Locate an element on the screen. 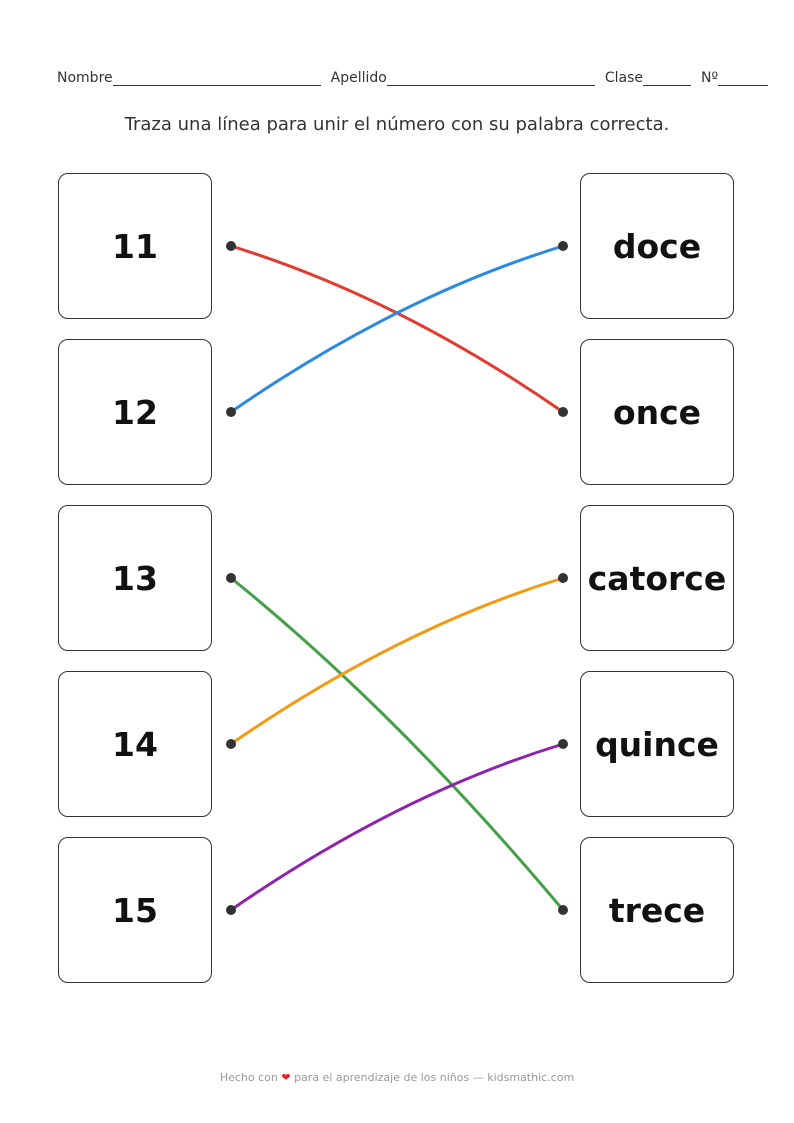  heart-icon: ❤ is located at coordinates (286, 1077).